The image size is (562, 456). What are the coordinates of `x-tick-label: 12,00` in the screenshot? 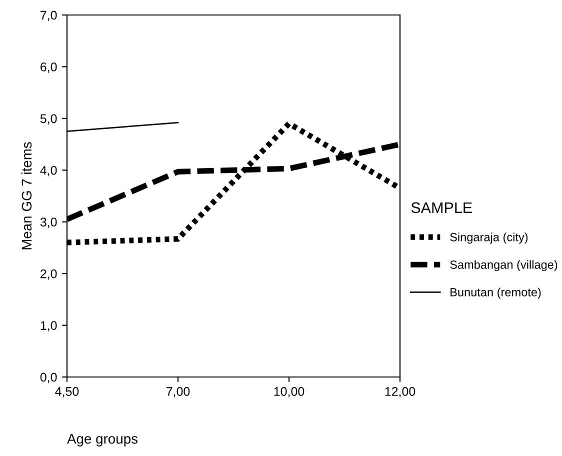 It's located at (400, 392).